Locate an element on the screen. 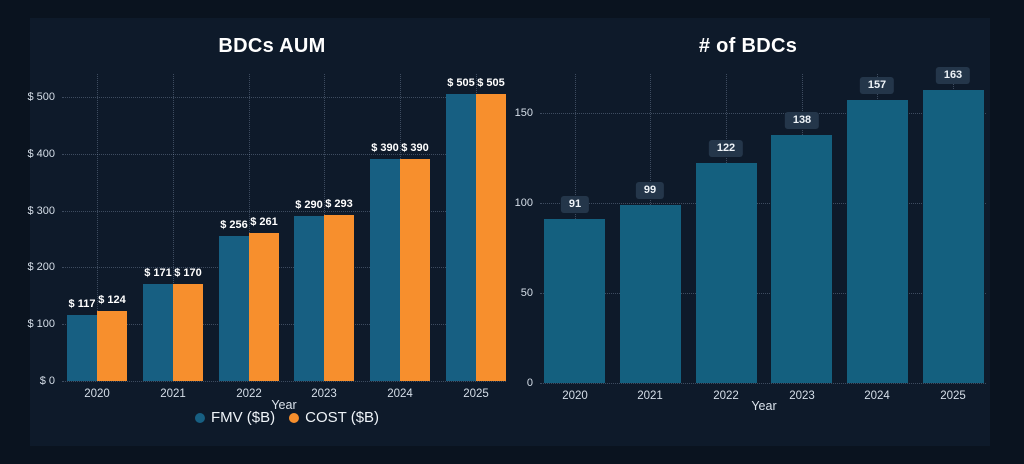 The height and width of the screenshot is (464, 1024). bar-value-label: $ 293 is located at coordinates (339, 204).